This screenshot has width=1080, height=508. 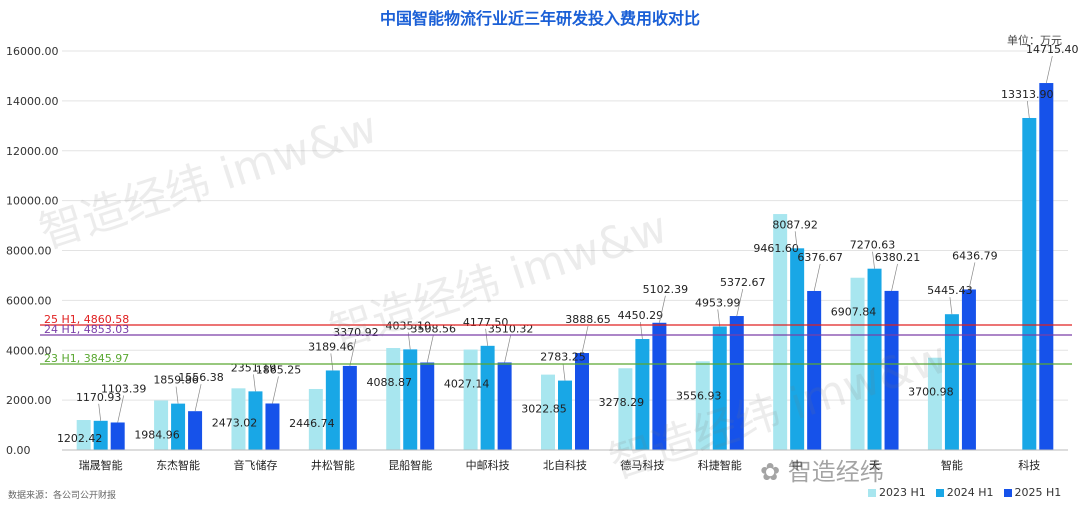 I want to click on legend-swatch-2025, so click(x=1007, y=492).